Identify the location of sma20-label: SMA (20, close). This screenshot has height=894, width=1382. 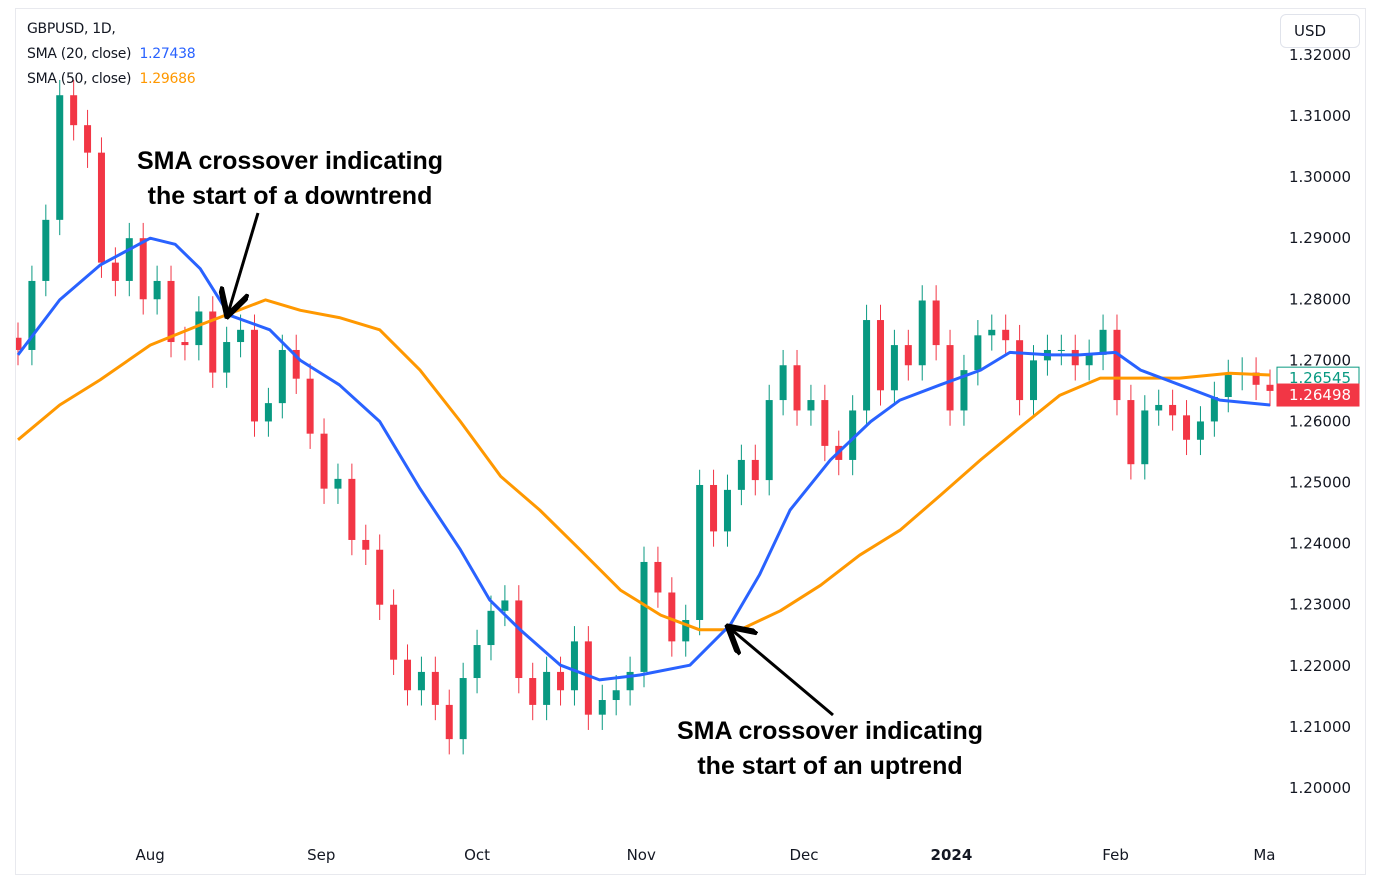
(79, 54).